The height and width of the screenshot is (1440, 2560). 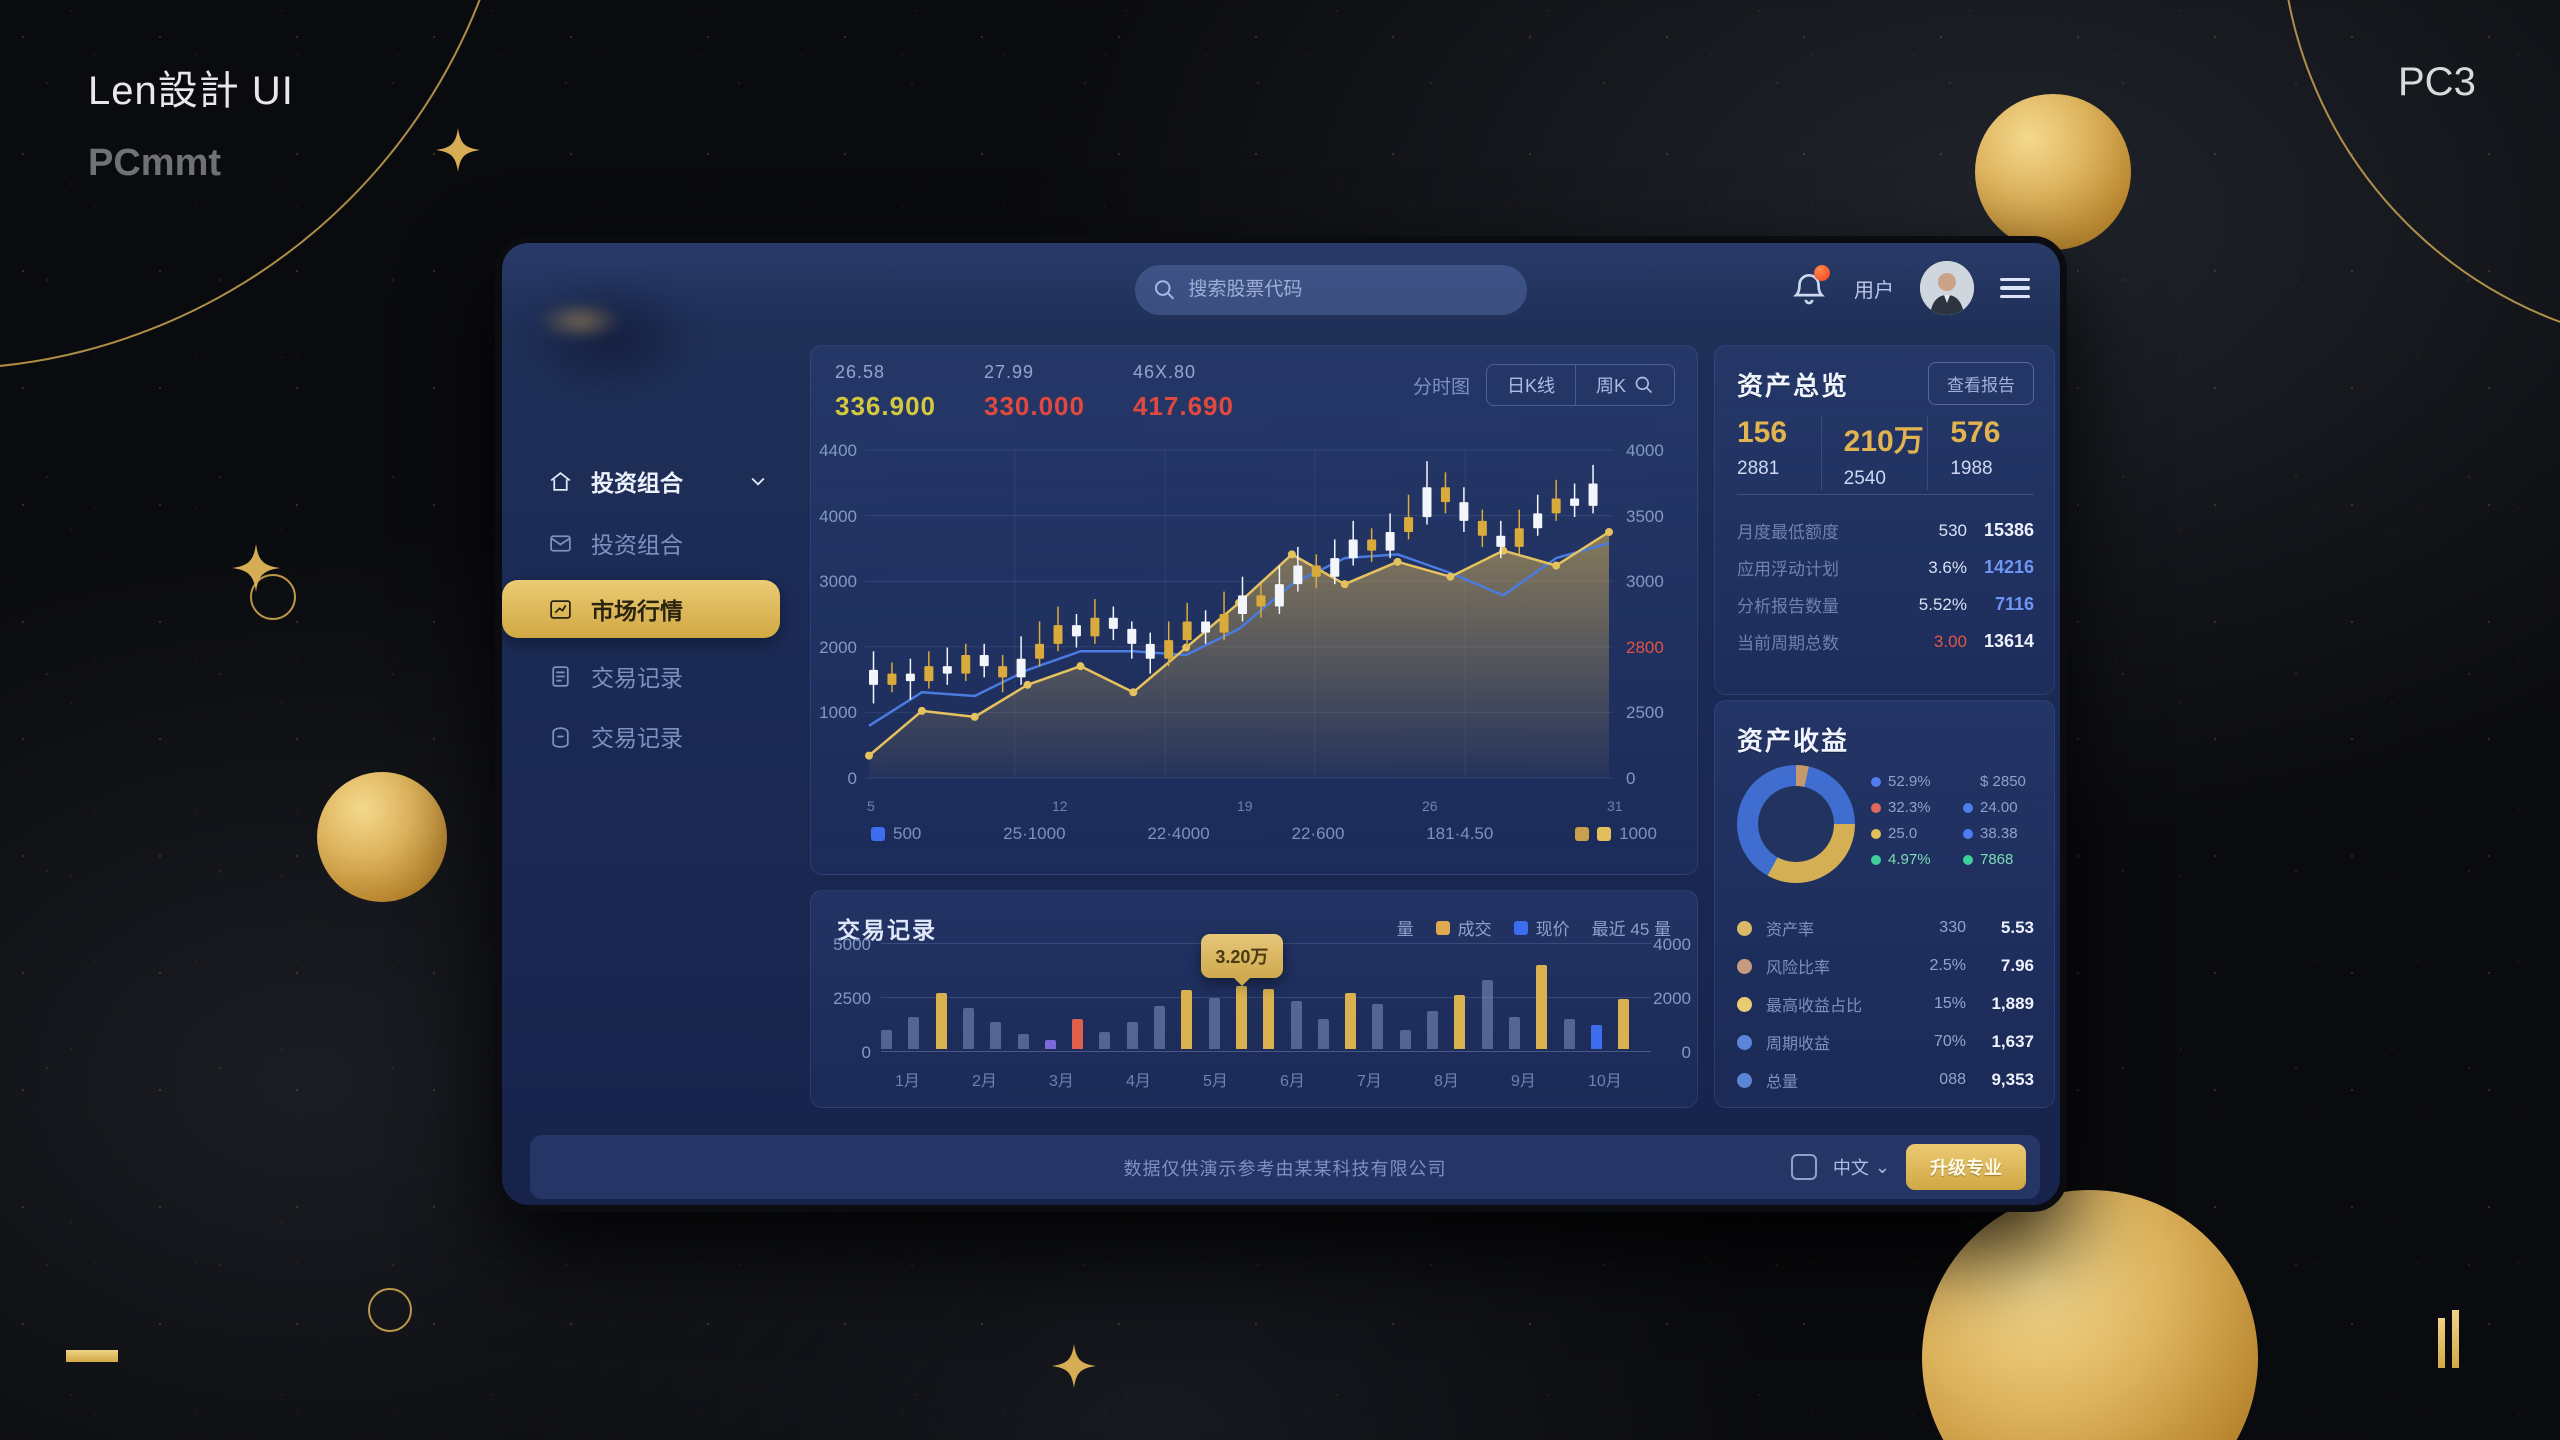 I want to click on x-label: 10月, so click(x=1605, y=1081).